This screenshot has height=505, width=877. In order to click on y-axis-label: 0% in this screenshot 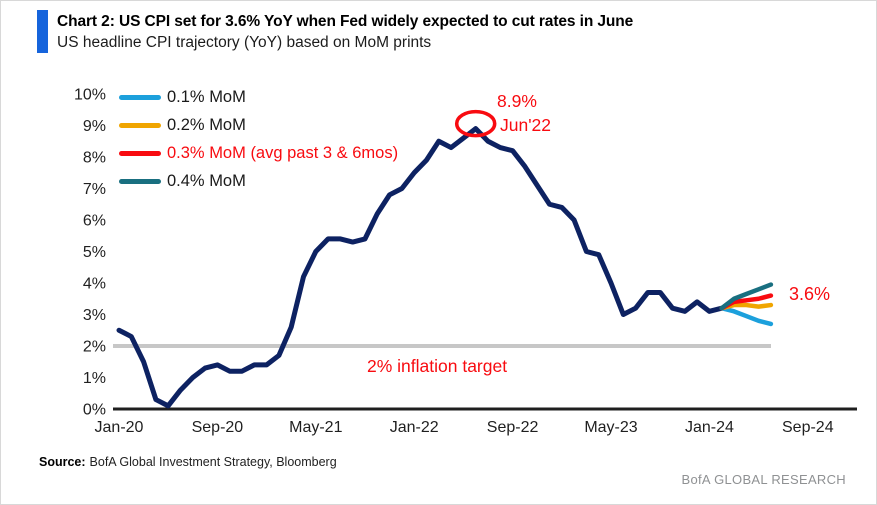, I will do `click(94, 410)`.